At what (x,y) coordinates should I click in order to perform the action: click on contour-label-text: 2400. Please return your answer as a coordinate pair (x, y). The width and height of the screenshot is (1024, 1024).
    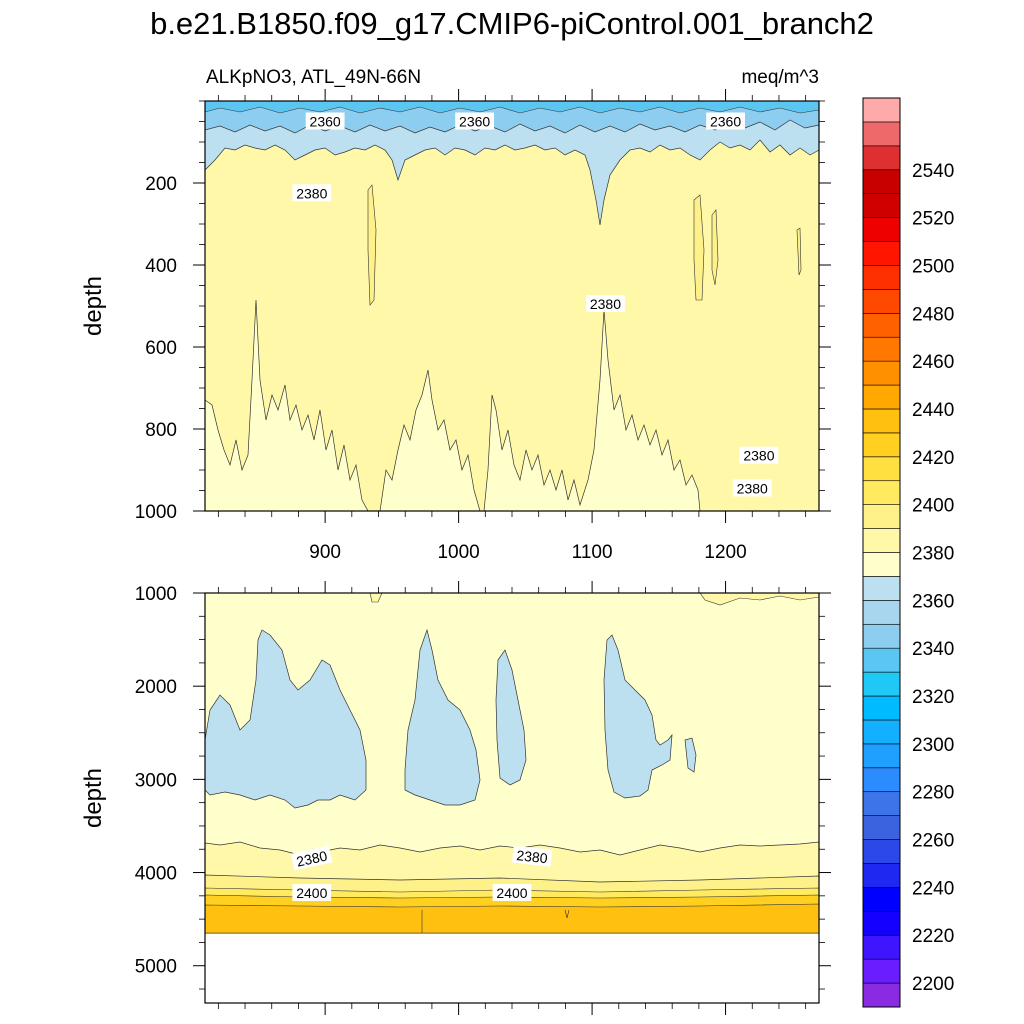
    Looking at the image, I should click on (511, 893).